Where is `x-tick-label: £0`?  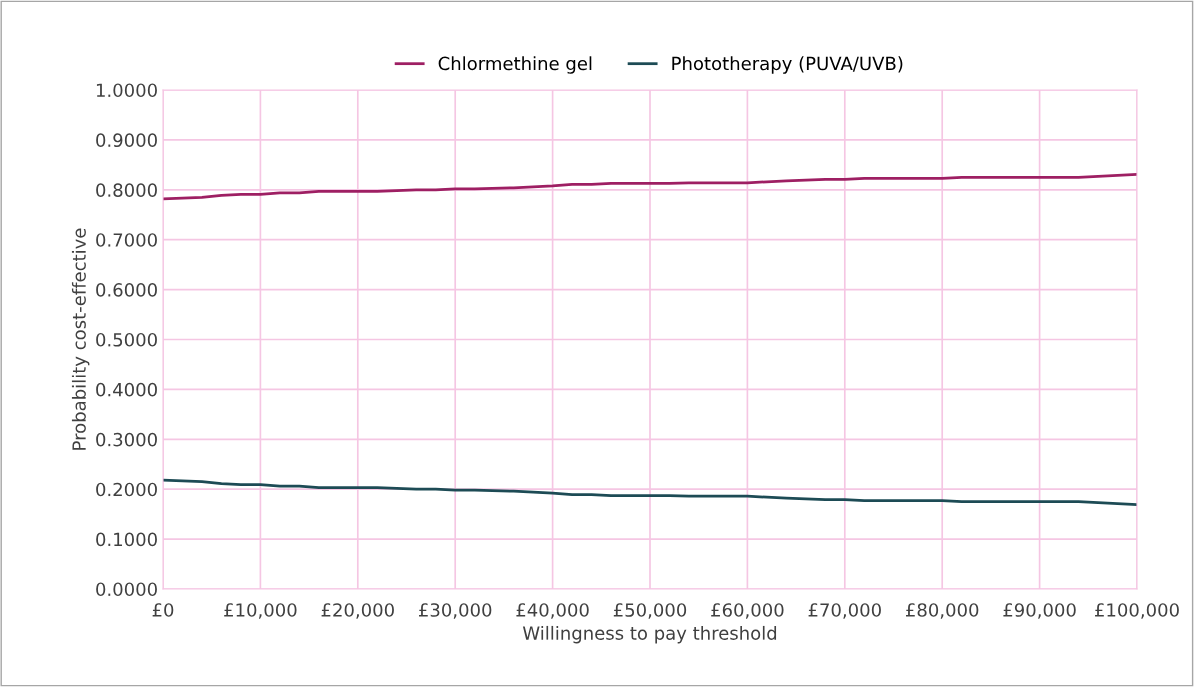
x-tick-label: £0 is located at coordinates (163, 610).